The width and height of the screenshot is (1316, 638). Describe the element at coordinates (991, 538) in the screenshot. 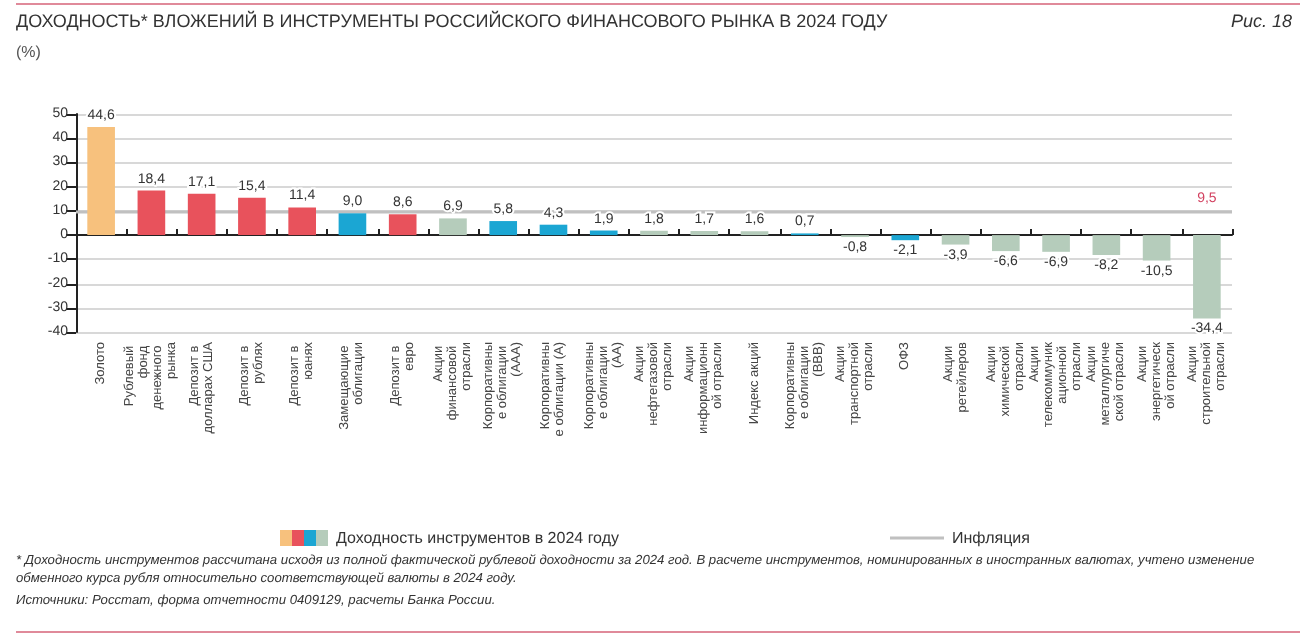

I see `legend-label: Инфляция` at that location.